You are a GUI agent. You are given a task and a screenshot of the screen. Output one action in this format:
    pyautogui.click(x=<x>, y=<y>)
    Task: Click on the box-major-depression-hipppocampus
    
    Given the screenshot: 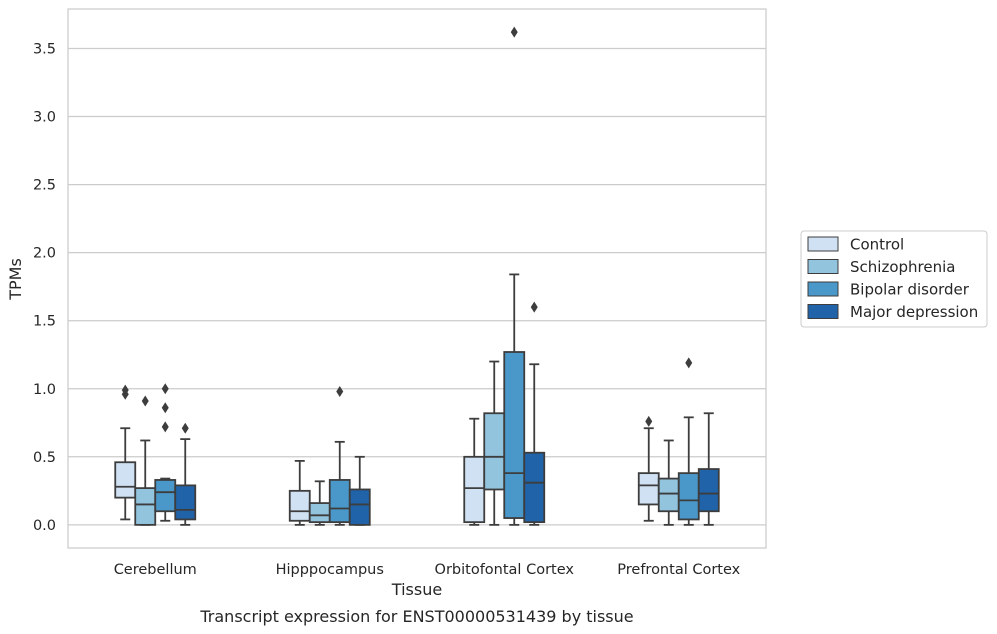 What is the action you would take?
    pyautogui.click(x=359, y=490)
    